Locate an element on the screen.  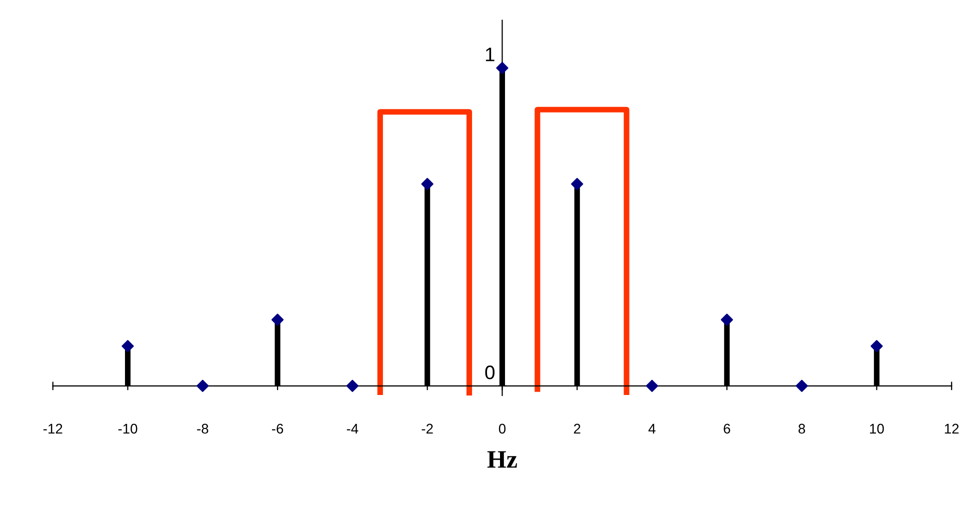
x-tick-label: 10 is located at coordinates (877, 429).